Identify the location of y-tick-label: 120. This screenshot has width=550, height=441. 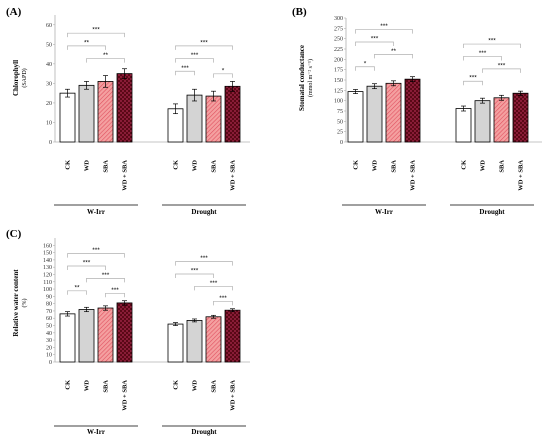
(47, 275).